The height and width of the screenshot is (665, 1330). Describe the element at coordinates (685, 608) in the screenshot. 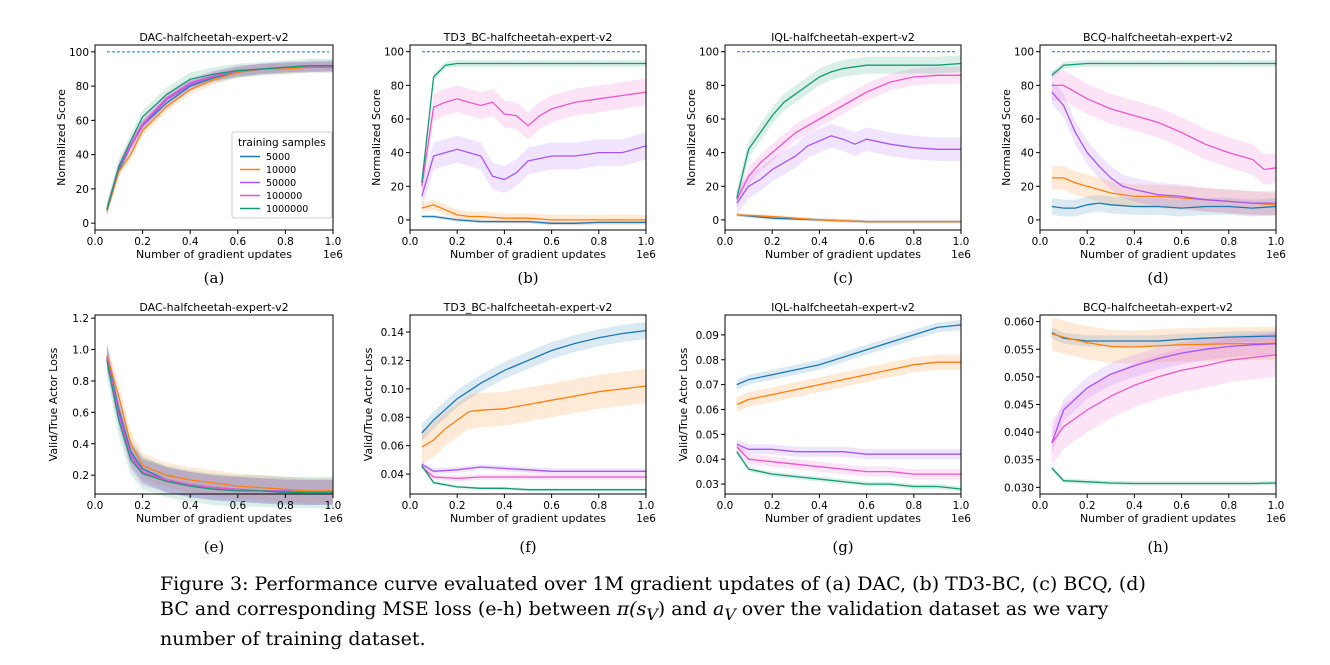

I see `caption-text-mid: ) and` at that location.